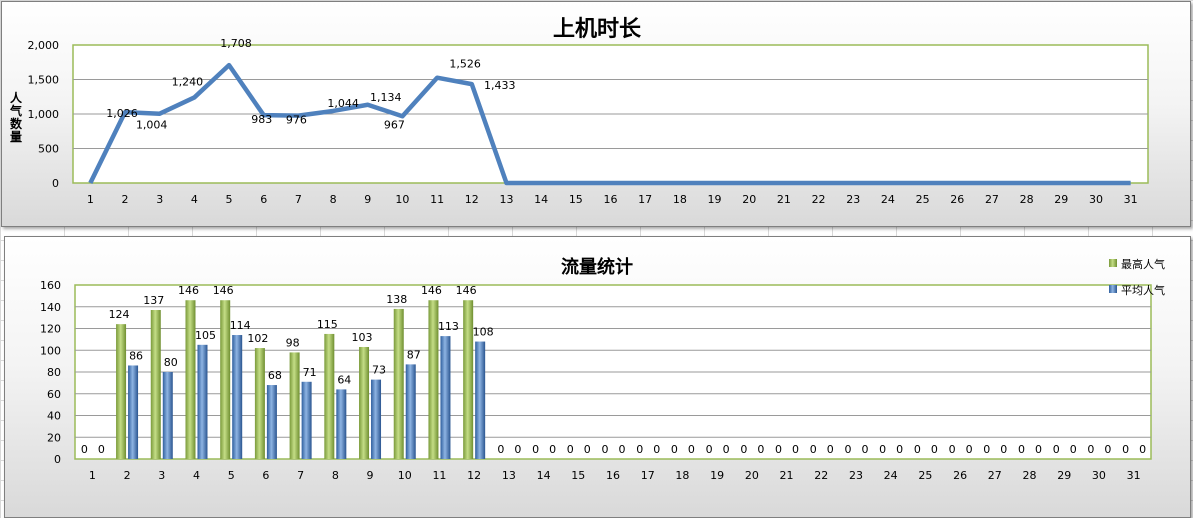  I want to click on x-tick-label: 19, so click(717, 475).